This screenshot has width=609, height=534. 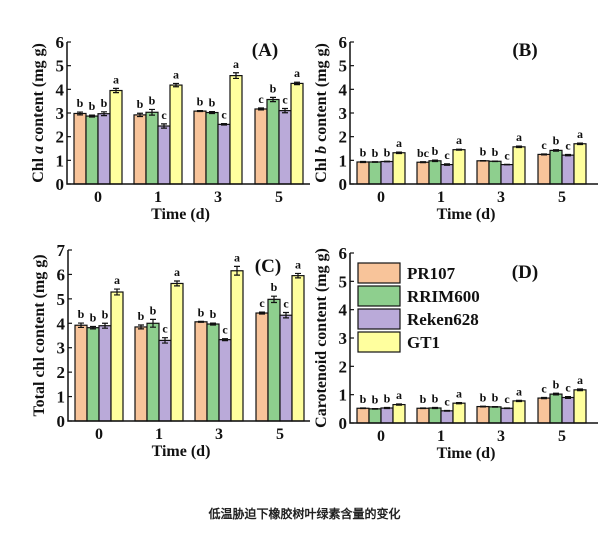 What do you see at coordinates (180, 214) in the screenshot?
I see `x-axis-label: Time (d)` at bounding box center [180, 214].